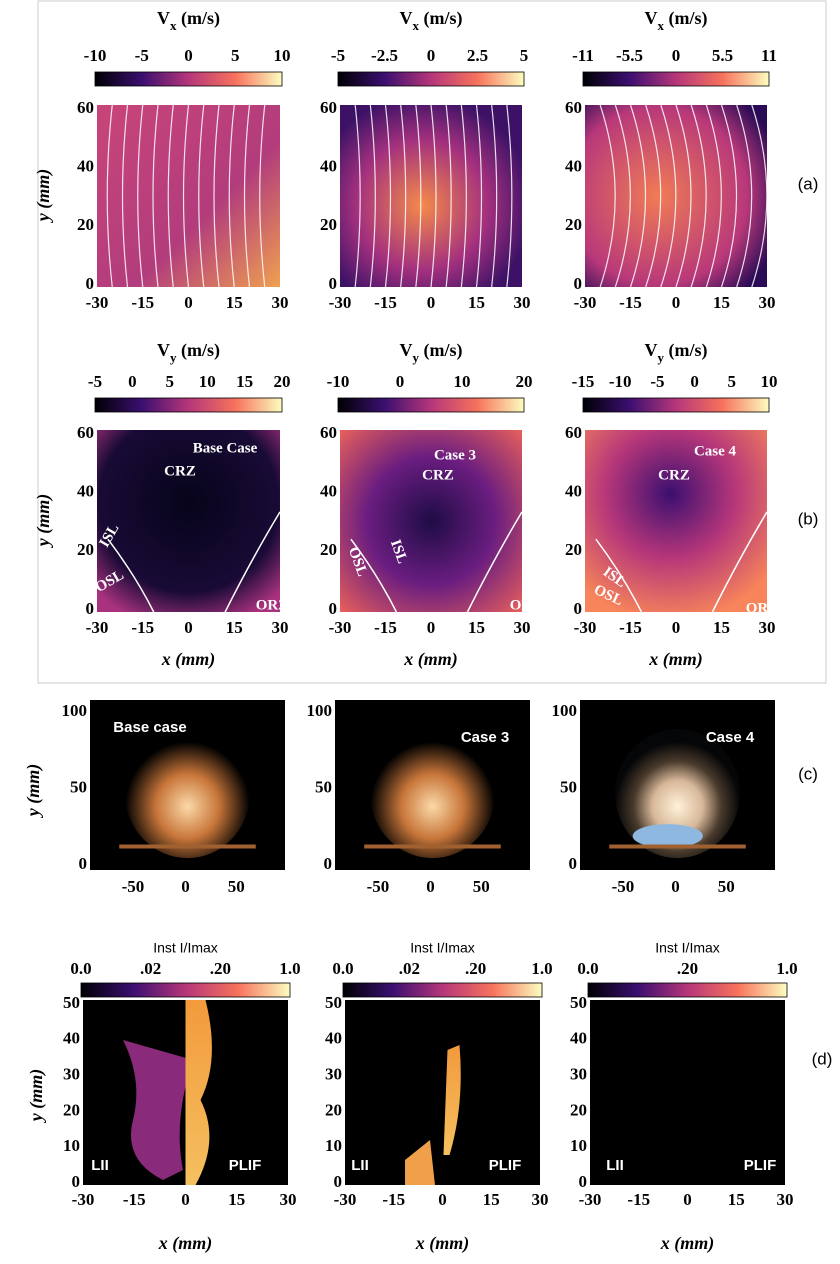 The height and width of the screenshot is (1264, 840). I want to click on colorbar-tick-label: 0.0, so click(80, 968).